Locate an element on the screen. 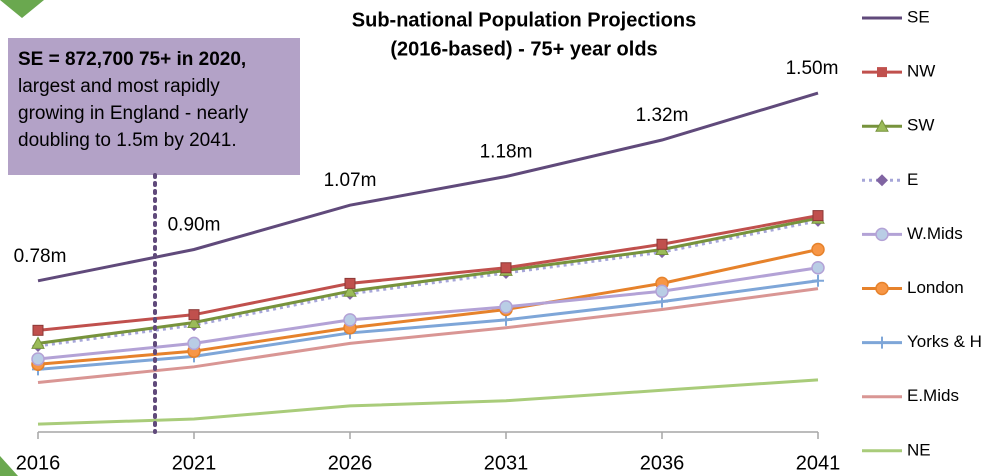 Image resolution: width=997 pixels, height=476 pixels. data-label: 1.50m is located at coordinates (812, 68).